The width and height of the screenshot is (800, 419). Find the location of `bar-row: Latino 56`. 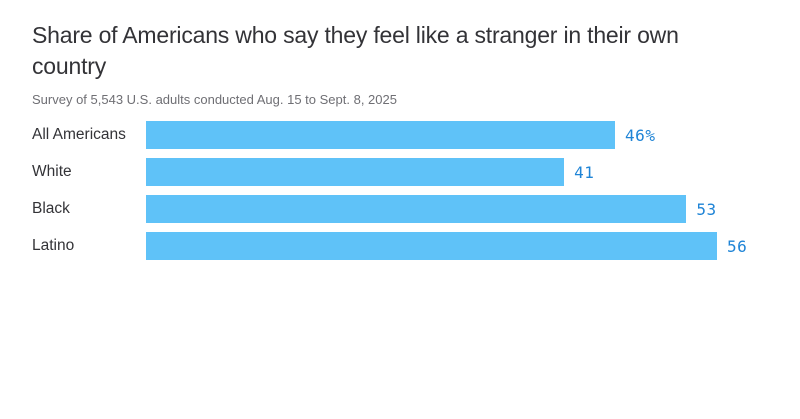

bar-row: Latino 56 is located at coordinates (400, 246).